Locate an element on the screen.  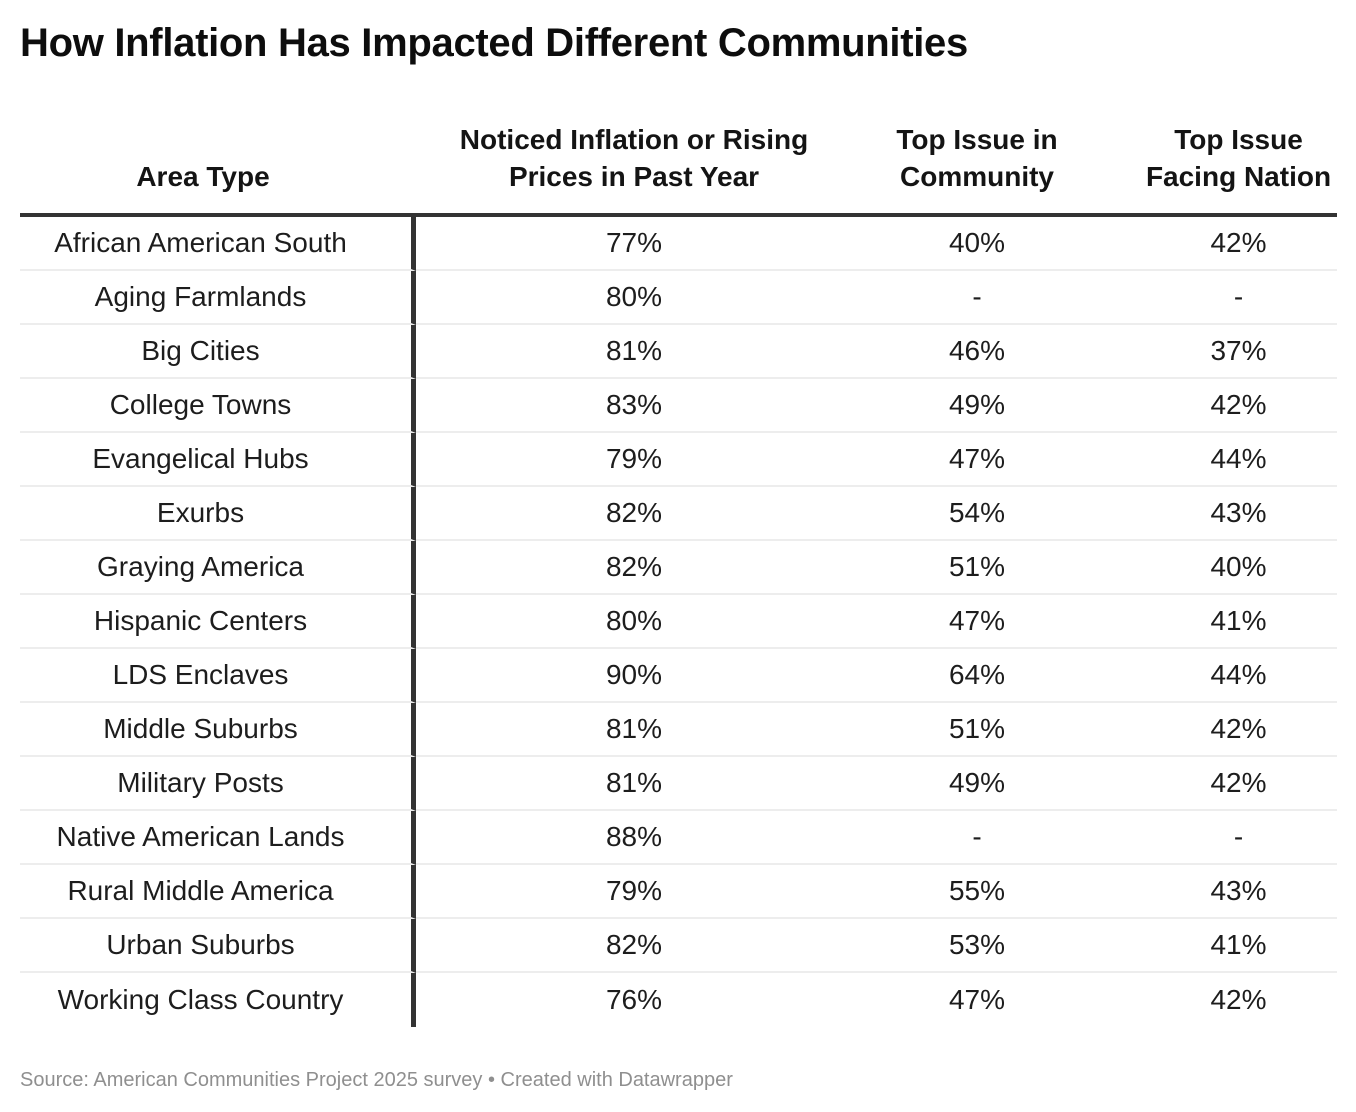
cell-area-type: Big Cities is located at coordinates (218, 352).